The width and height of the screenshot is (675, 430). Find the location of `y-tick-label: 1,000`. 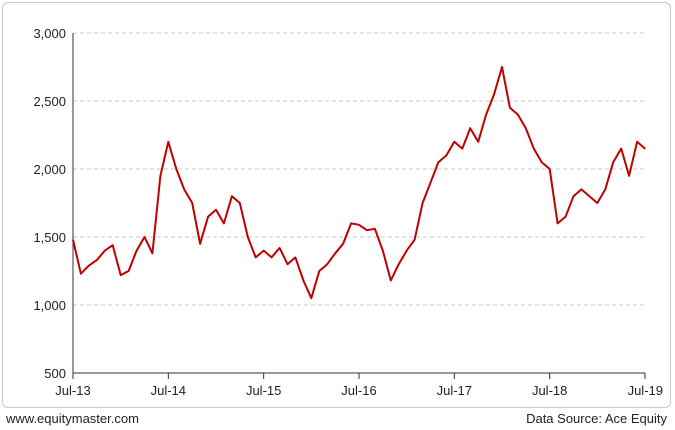

y-tick-label: 1,000 is located at coordinates (49, 305).